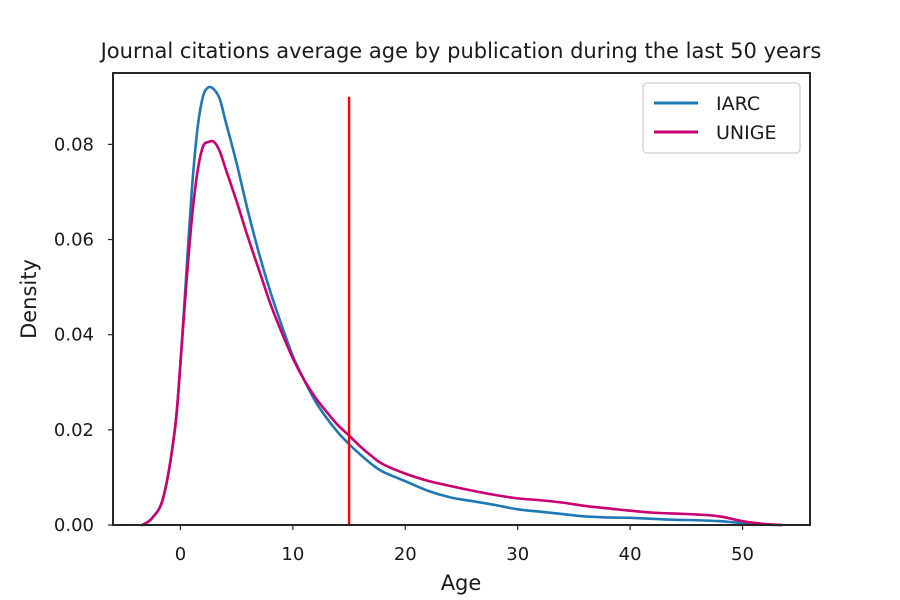 This screenshot has width=900, height=600. I want to click on y-tick-label: 0.08, so click(74, 144).